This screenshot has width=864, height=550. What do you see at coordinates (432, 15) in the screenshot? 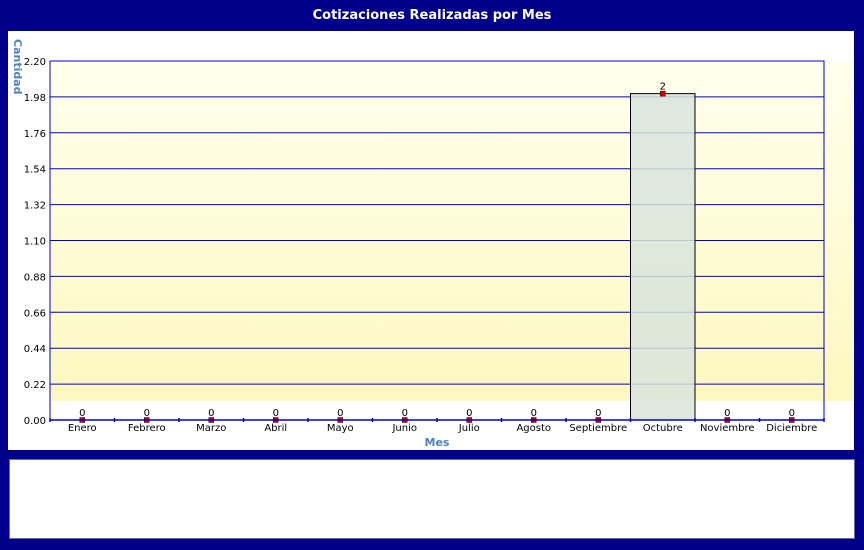
I see `chart-title: Cotizaciones Realizadas por Mes` at bounding box center [432, 15].